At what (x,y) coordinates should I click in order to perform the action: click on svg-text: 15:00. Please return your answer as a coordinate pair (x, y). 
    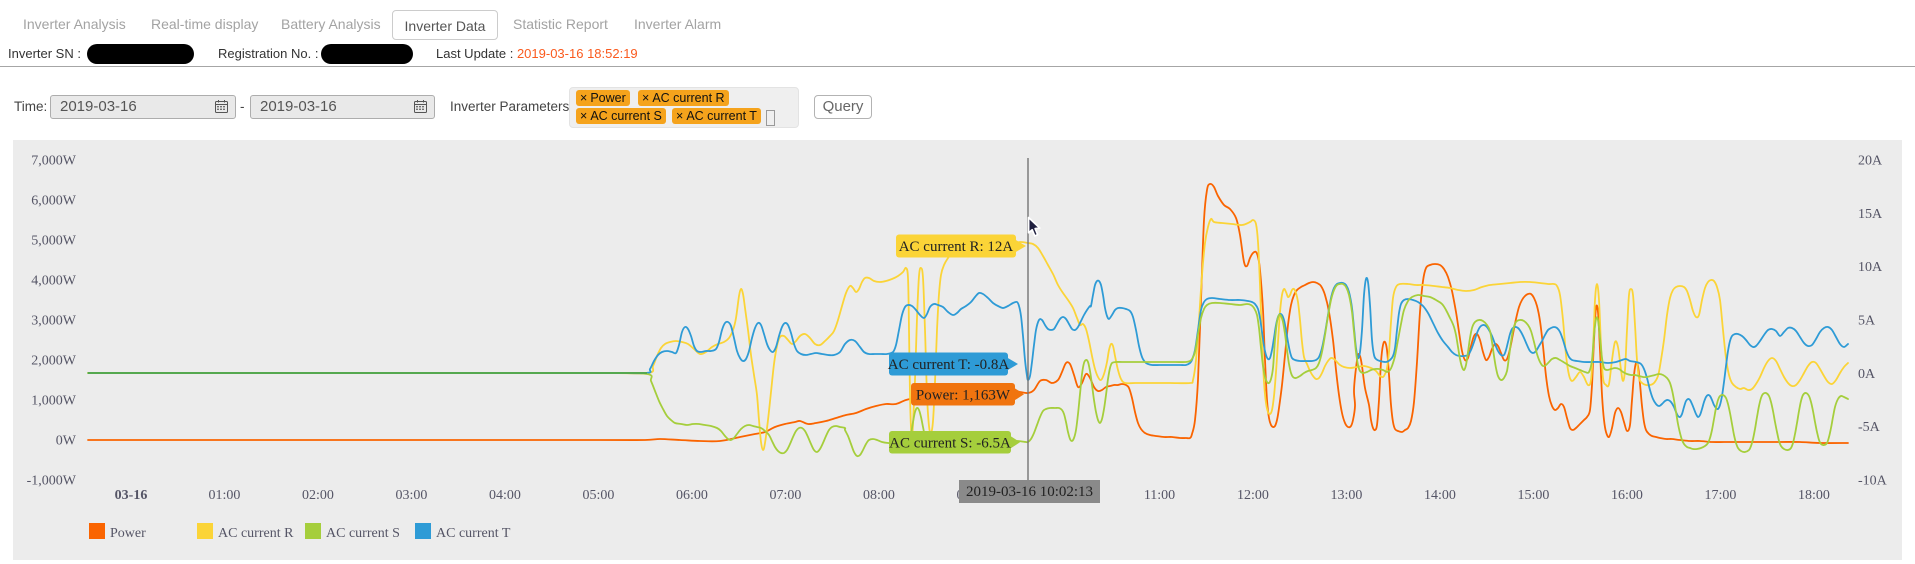
    Looking at the image, I should click on (1534, 495).